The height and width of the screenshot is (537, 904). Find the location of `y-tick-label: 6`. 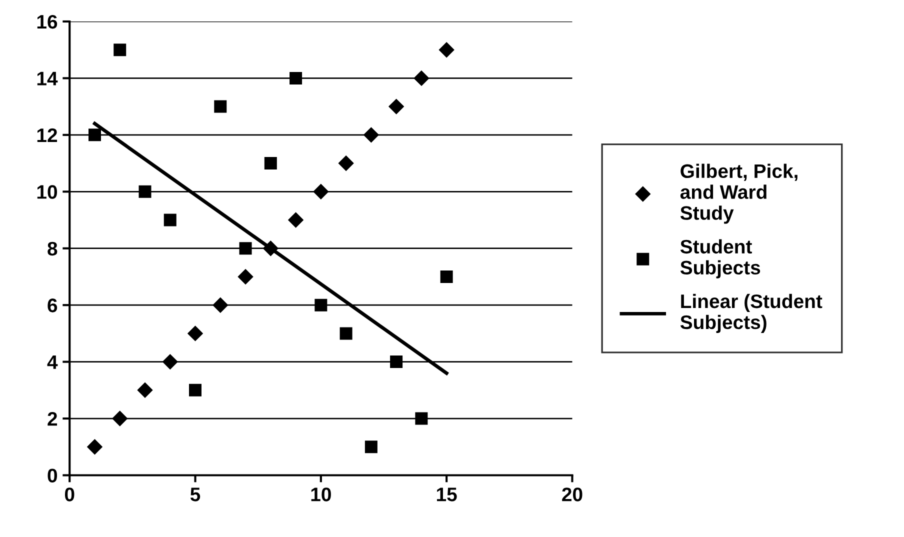

y-tick-label: 6 is located at coordinates (53, 305).